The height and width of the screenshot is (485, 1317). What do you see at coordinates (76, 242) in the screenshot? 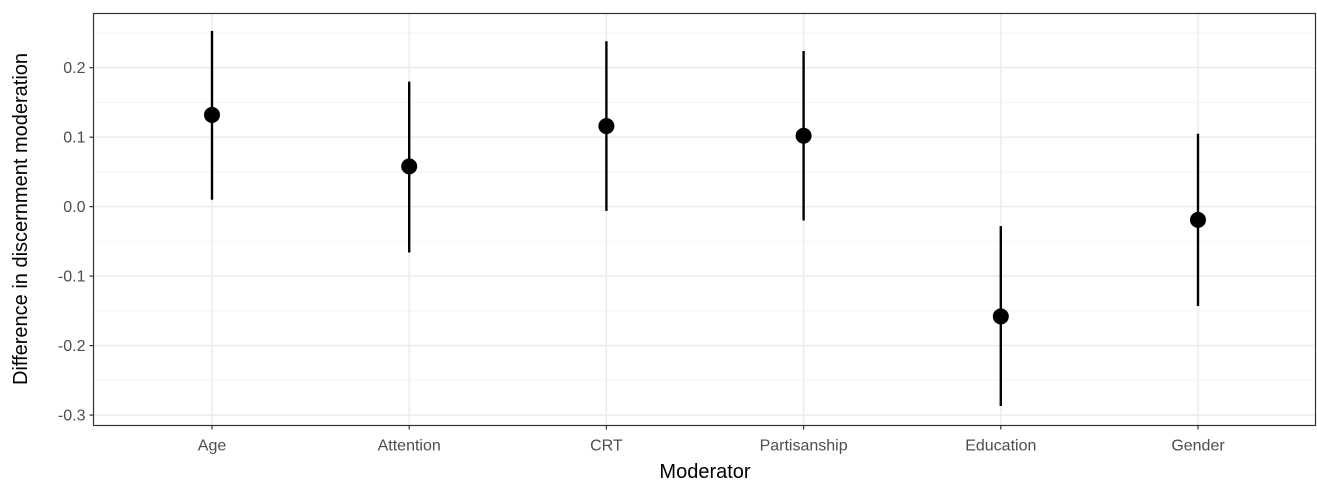
I see `y-axis: -0.3 -0.2 -0.1 0.0 0.1 0.2` at bounding box center [76, 242].